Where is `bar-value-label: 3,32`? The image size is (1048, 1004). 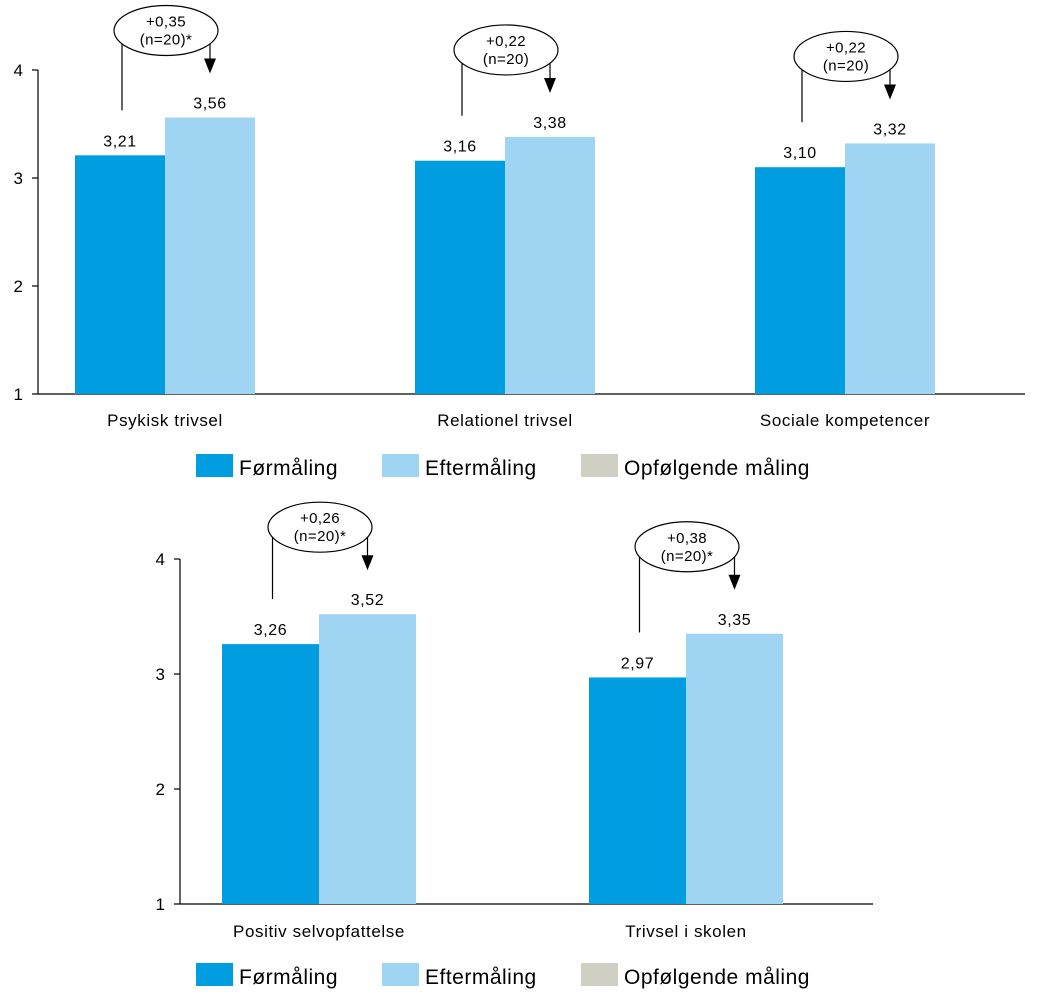
bar-value-label: 3,32 is located at coordinates (890, 129).